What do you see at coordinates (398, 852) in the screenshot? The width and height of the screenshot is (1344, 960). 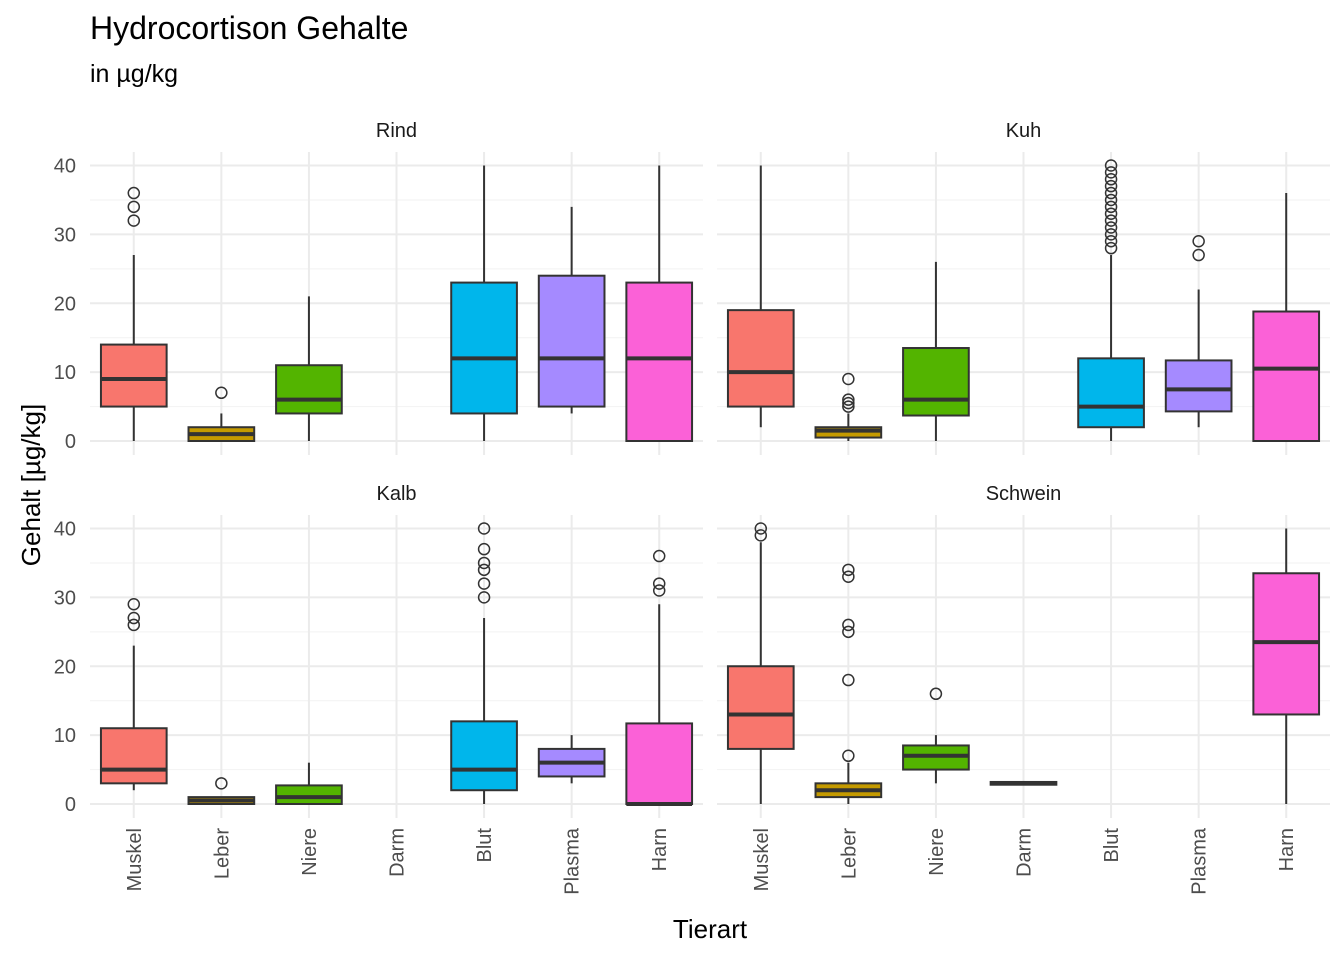 I see `x-tick-label: Darm` at bounding box center [398, 852].